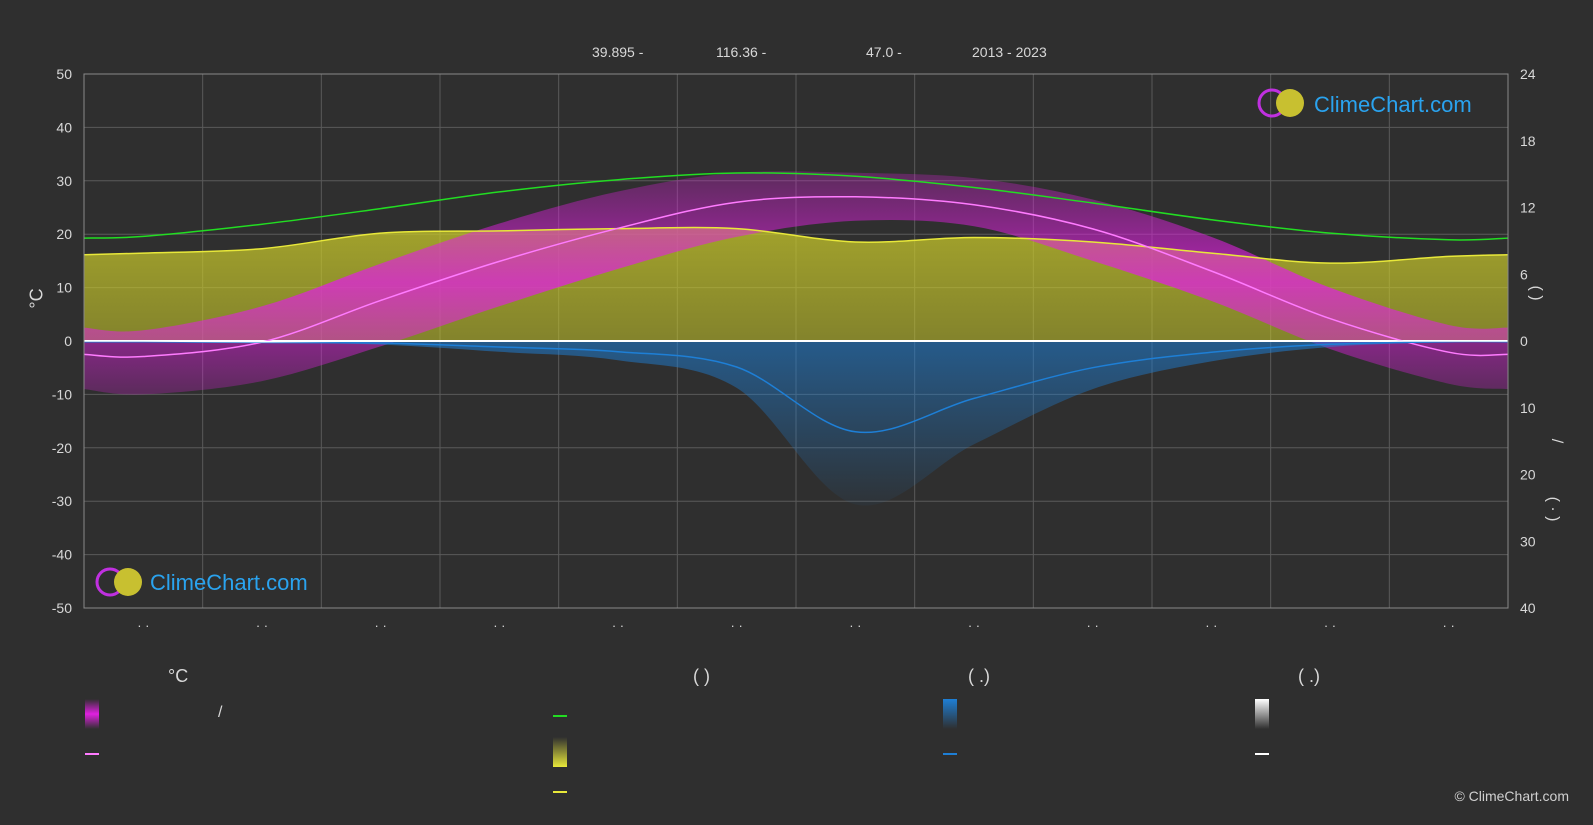 The image size is (1593, 825). Describe the element at coordinates (796, 245) in the screenshot. I see `sunshine-line` at that location.